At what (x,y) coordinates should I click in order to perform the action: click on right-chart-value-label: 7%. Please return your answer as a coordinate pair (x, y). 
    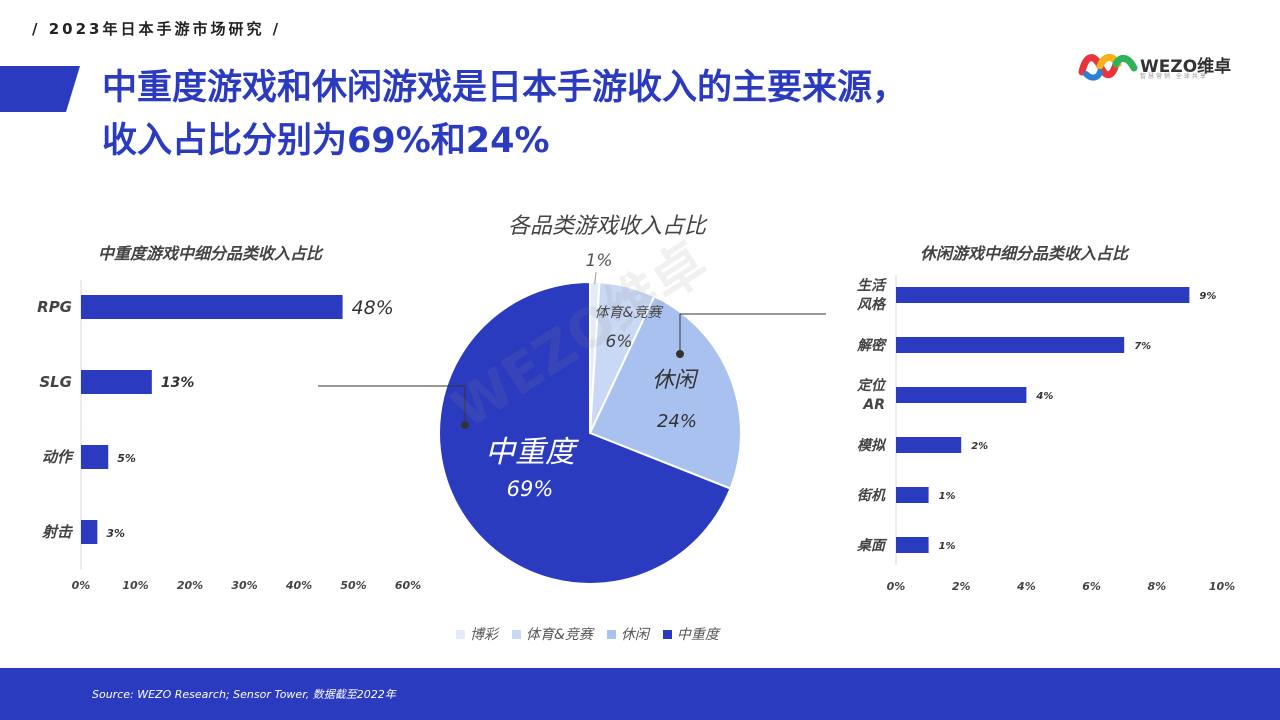
    Looking at the image, I should click on (1142, 346).